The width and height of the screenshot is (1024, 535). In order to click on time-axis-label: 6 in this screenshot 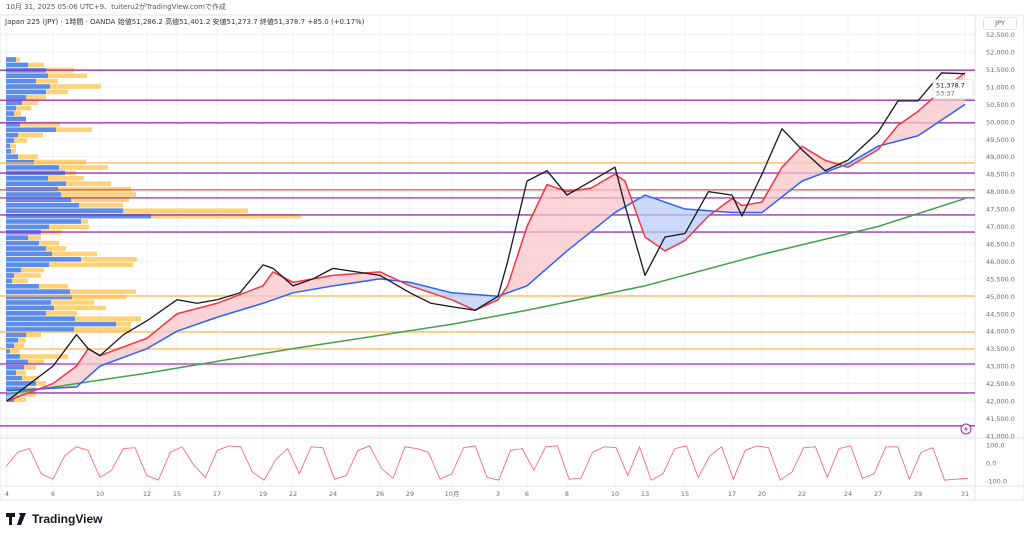, I will do `click(53, 494)`.